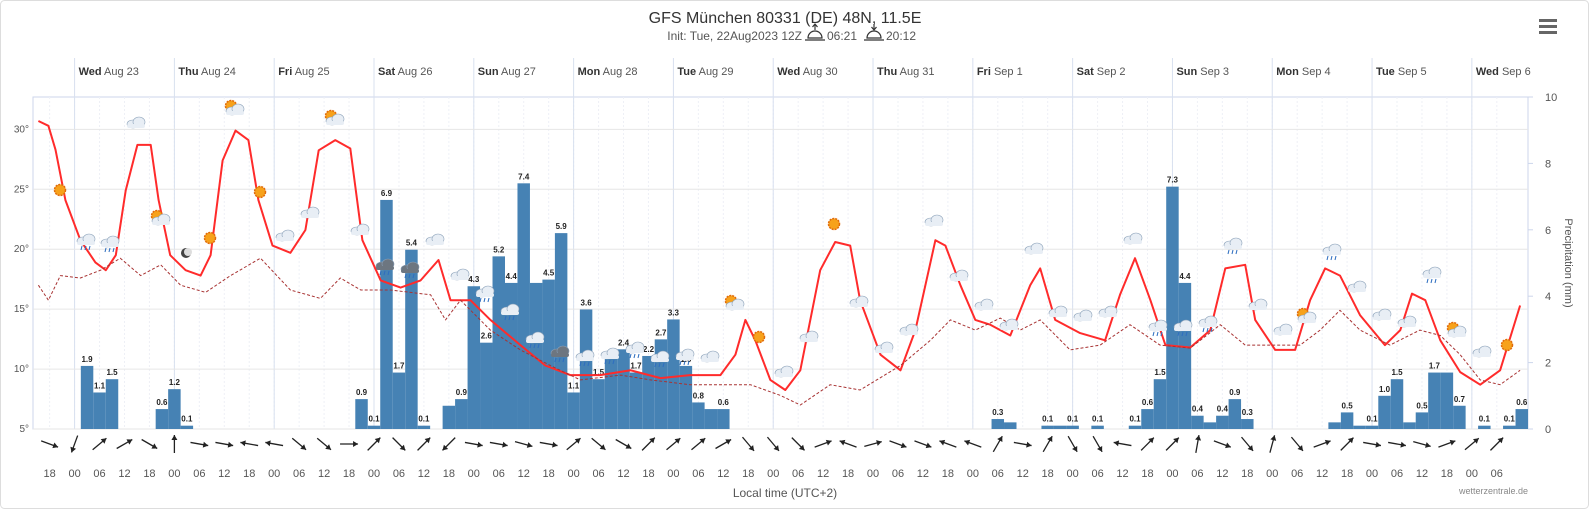  What do you see at coordinates (815, 32) in the screenshot?
I see `sunrise-icon` at bounding box center [815, 32].